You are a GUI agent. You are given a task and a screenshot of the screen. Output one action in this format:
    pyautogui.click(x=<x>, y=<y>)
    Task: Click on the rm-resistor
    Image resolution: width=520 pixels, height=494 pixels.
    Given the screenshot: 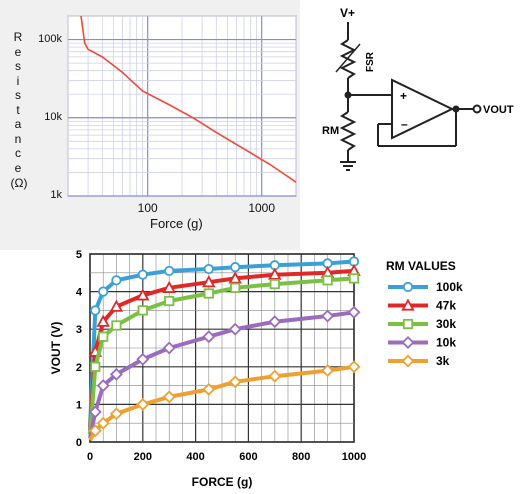 What is the action you would take?
    pyautogui.click(x=348, y=131)
    